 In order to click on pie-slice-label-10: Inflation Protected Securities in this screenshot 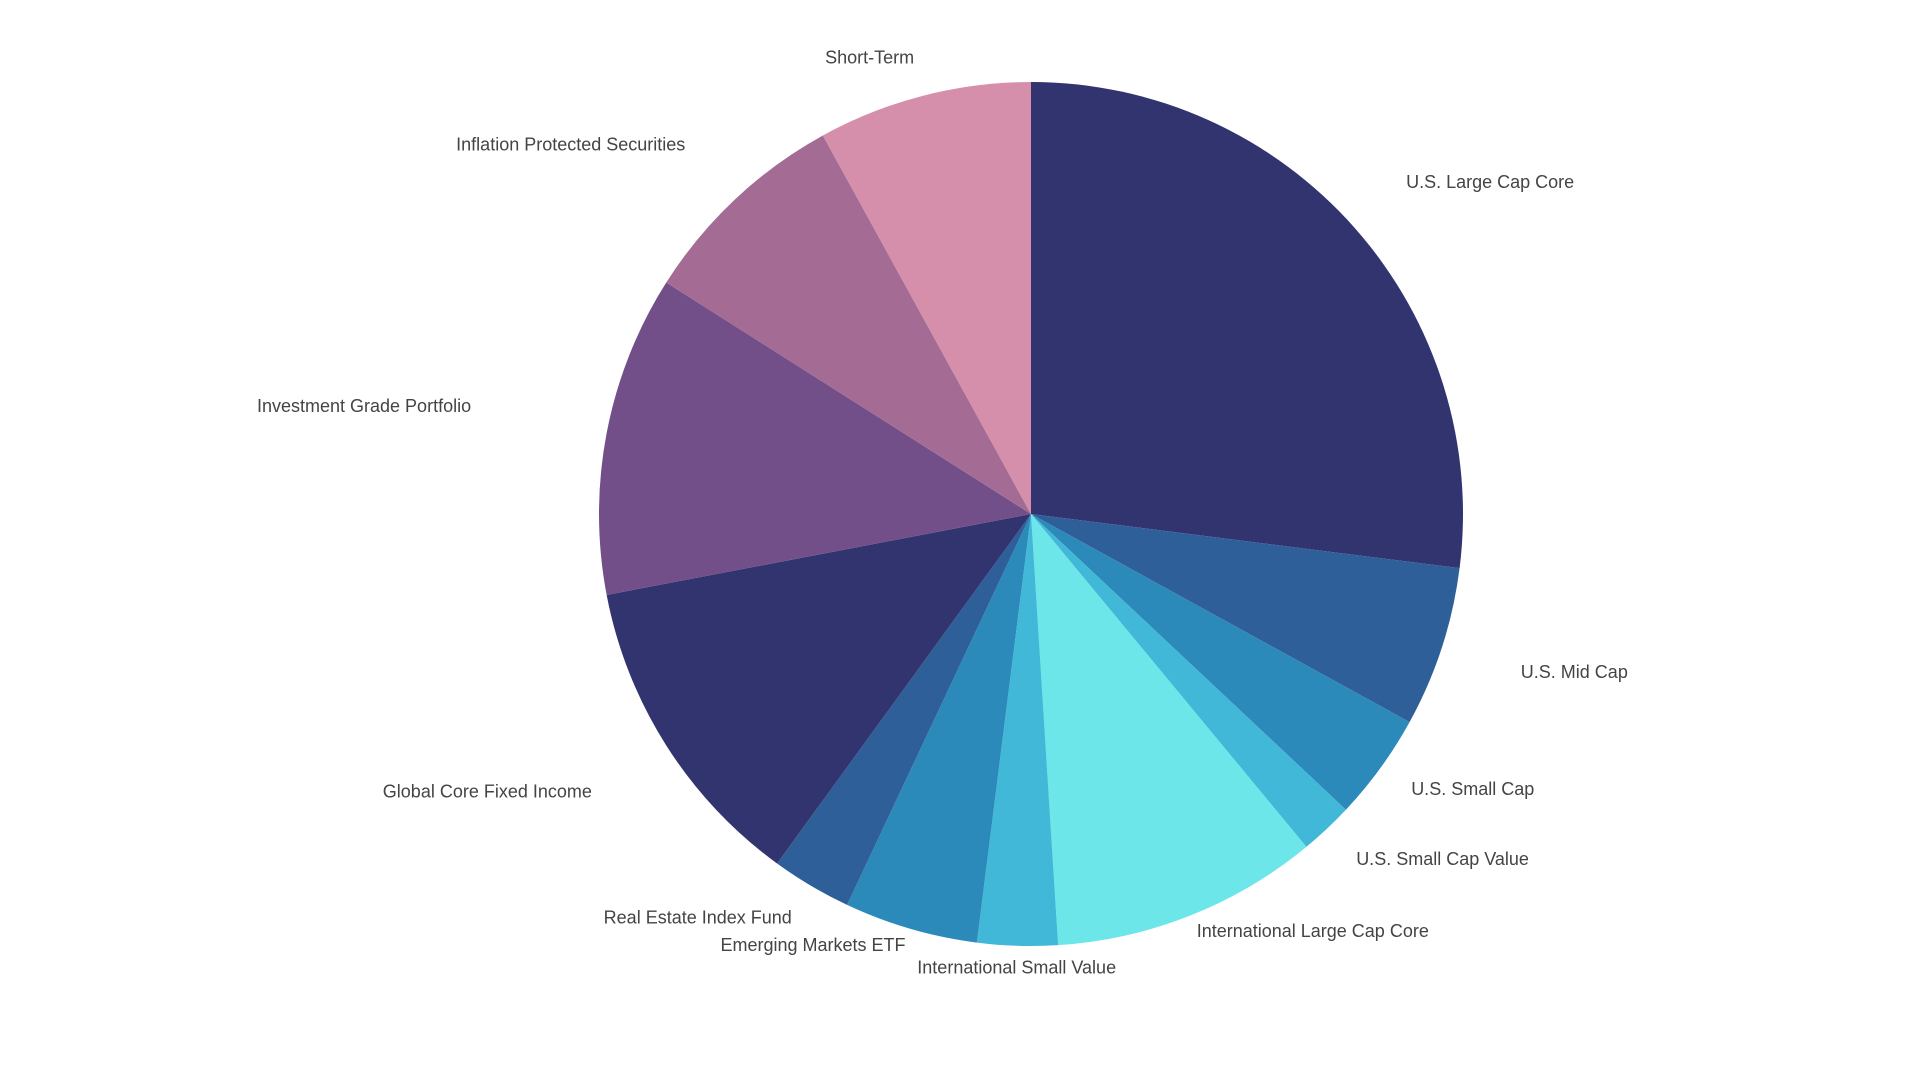, I will do `click(570, 145)`.